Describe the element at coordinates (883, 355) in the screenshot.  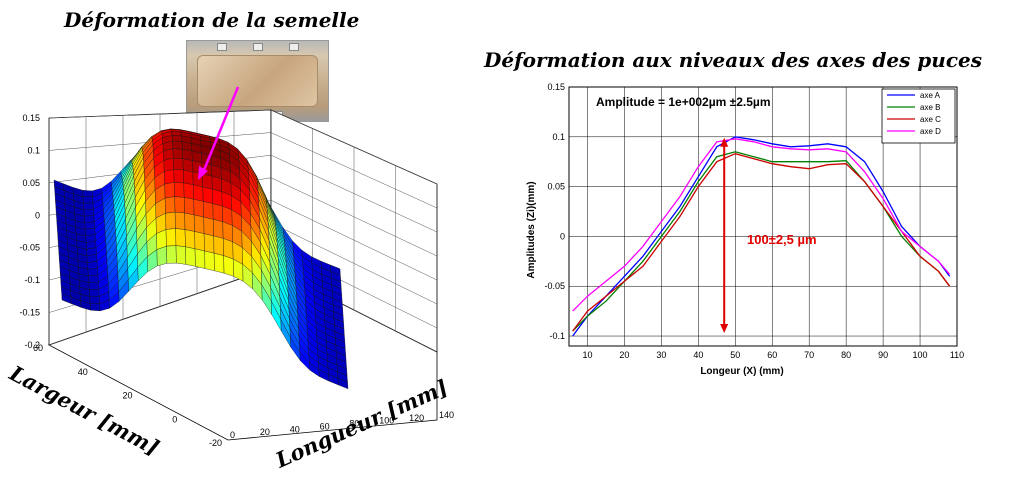
I see `x-tick-label: 90` at that location.